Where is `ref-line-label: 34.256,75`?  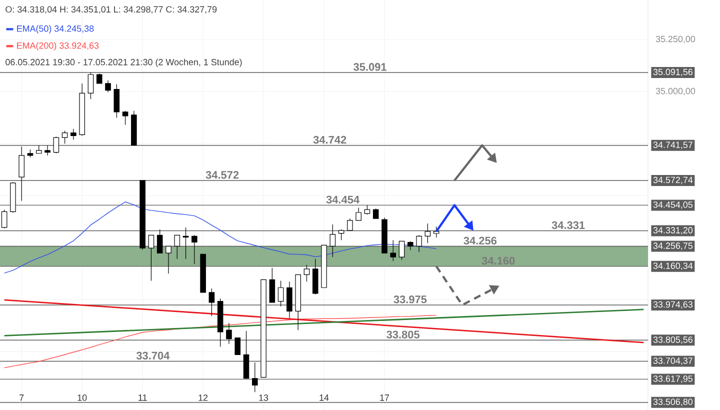
ref-line-label: 34.256,75 is located at coordinates (673, 246).